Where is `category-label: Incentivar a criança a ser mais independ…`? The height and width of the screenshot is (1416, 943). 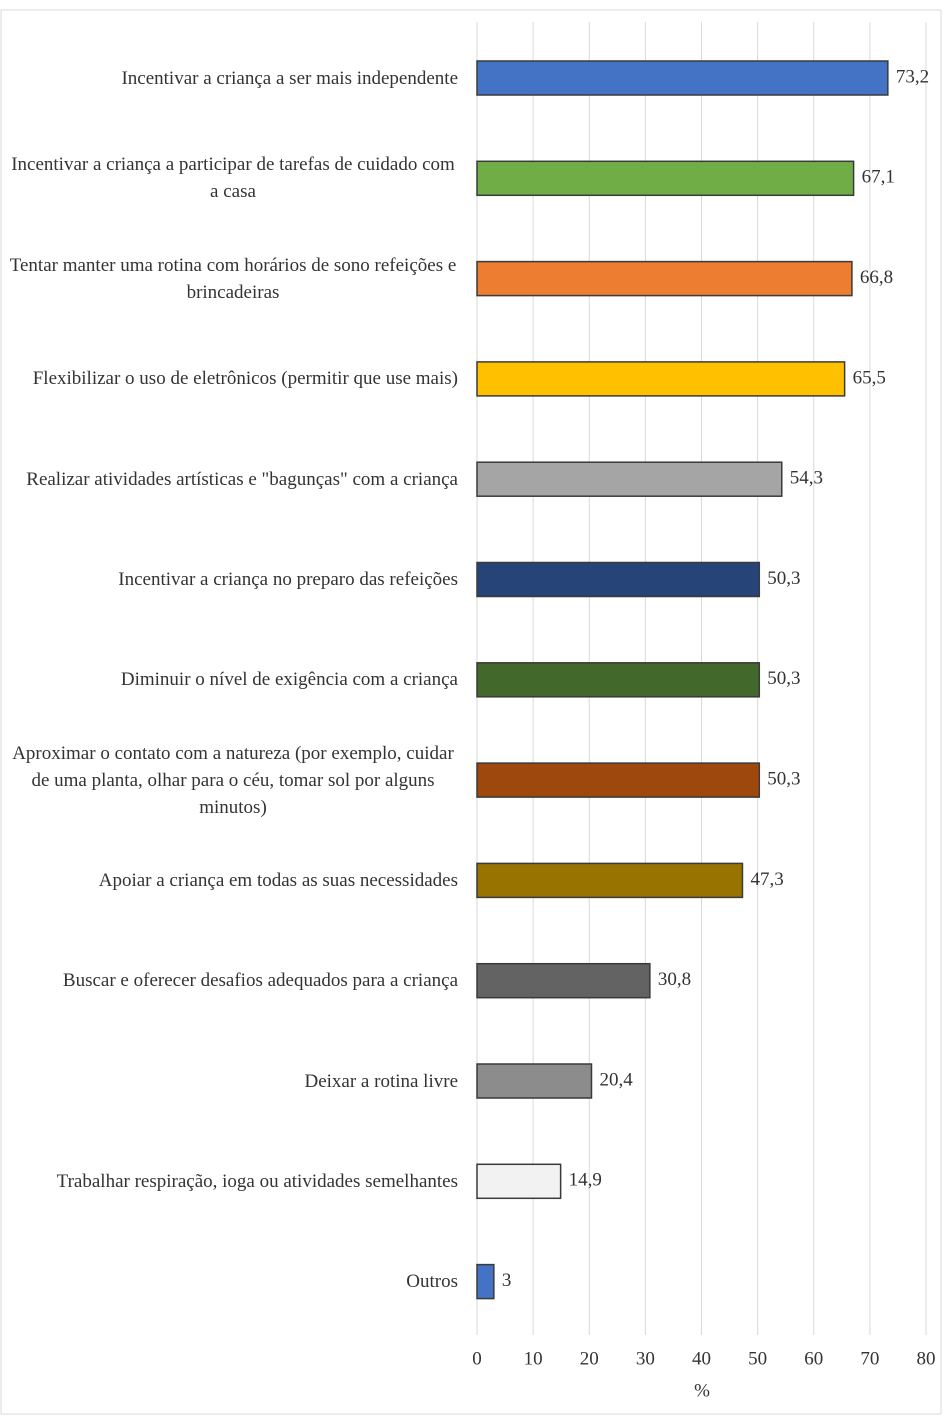
category-label: Incentivar a criança a ser mais independ… is located at coordinates (289, 78).